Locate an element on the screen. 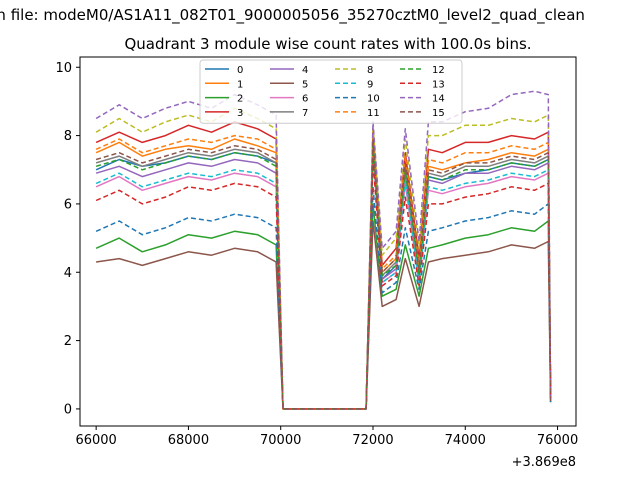  legend-label-4: 4 is located at coordinates (305, 70).